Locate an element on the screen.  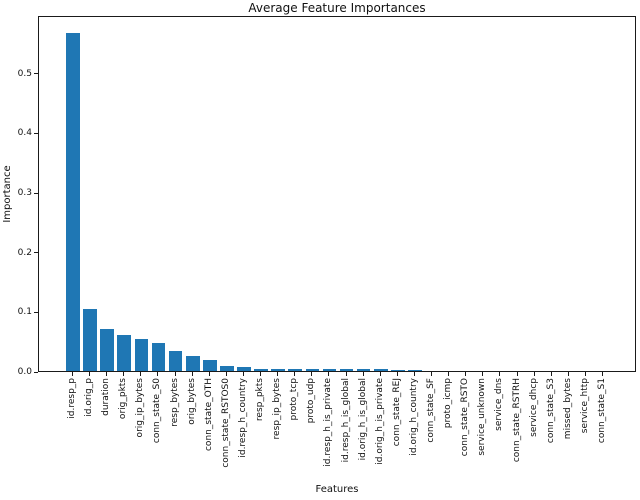
x-tick-label: duration is located at coordinates (106, 397).